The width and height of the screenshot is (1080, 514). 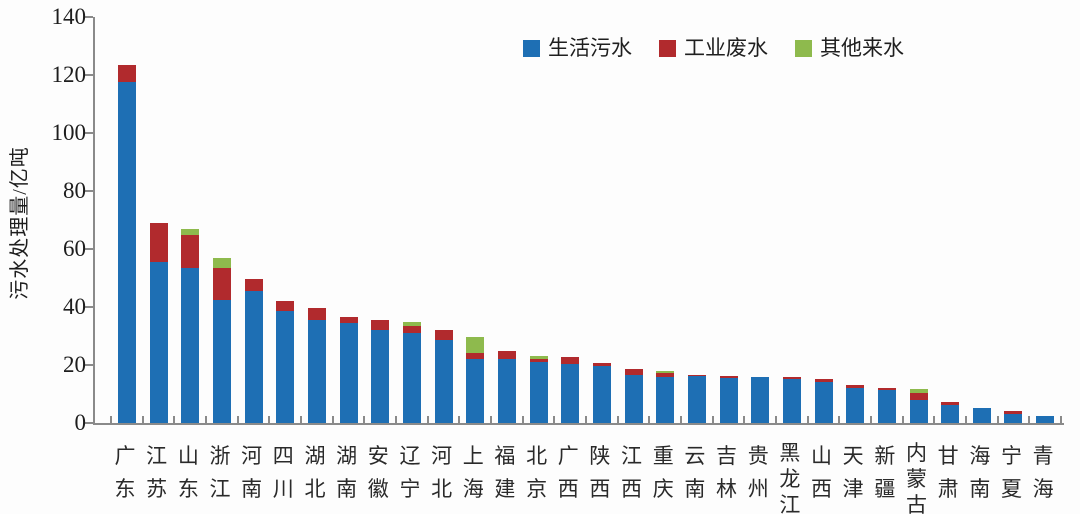 I want to click on x-category-label: 青 海, so click(x=1043, y=472).